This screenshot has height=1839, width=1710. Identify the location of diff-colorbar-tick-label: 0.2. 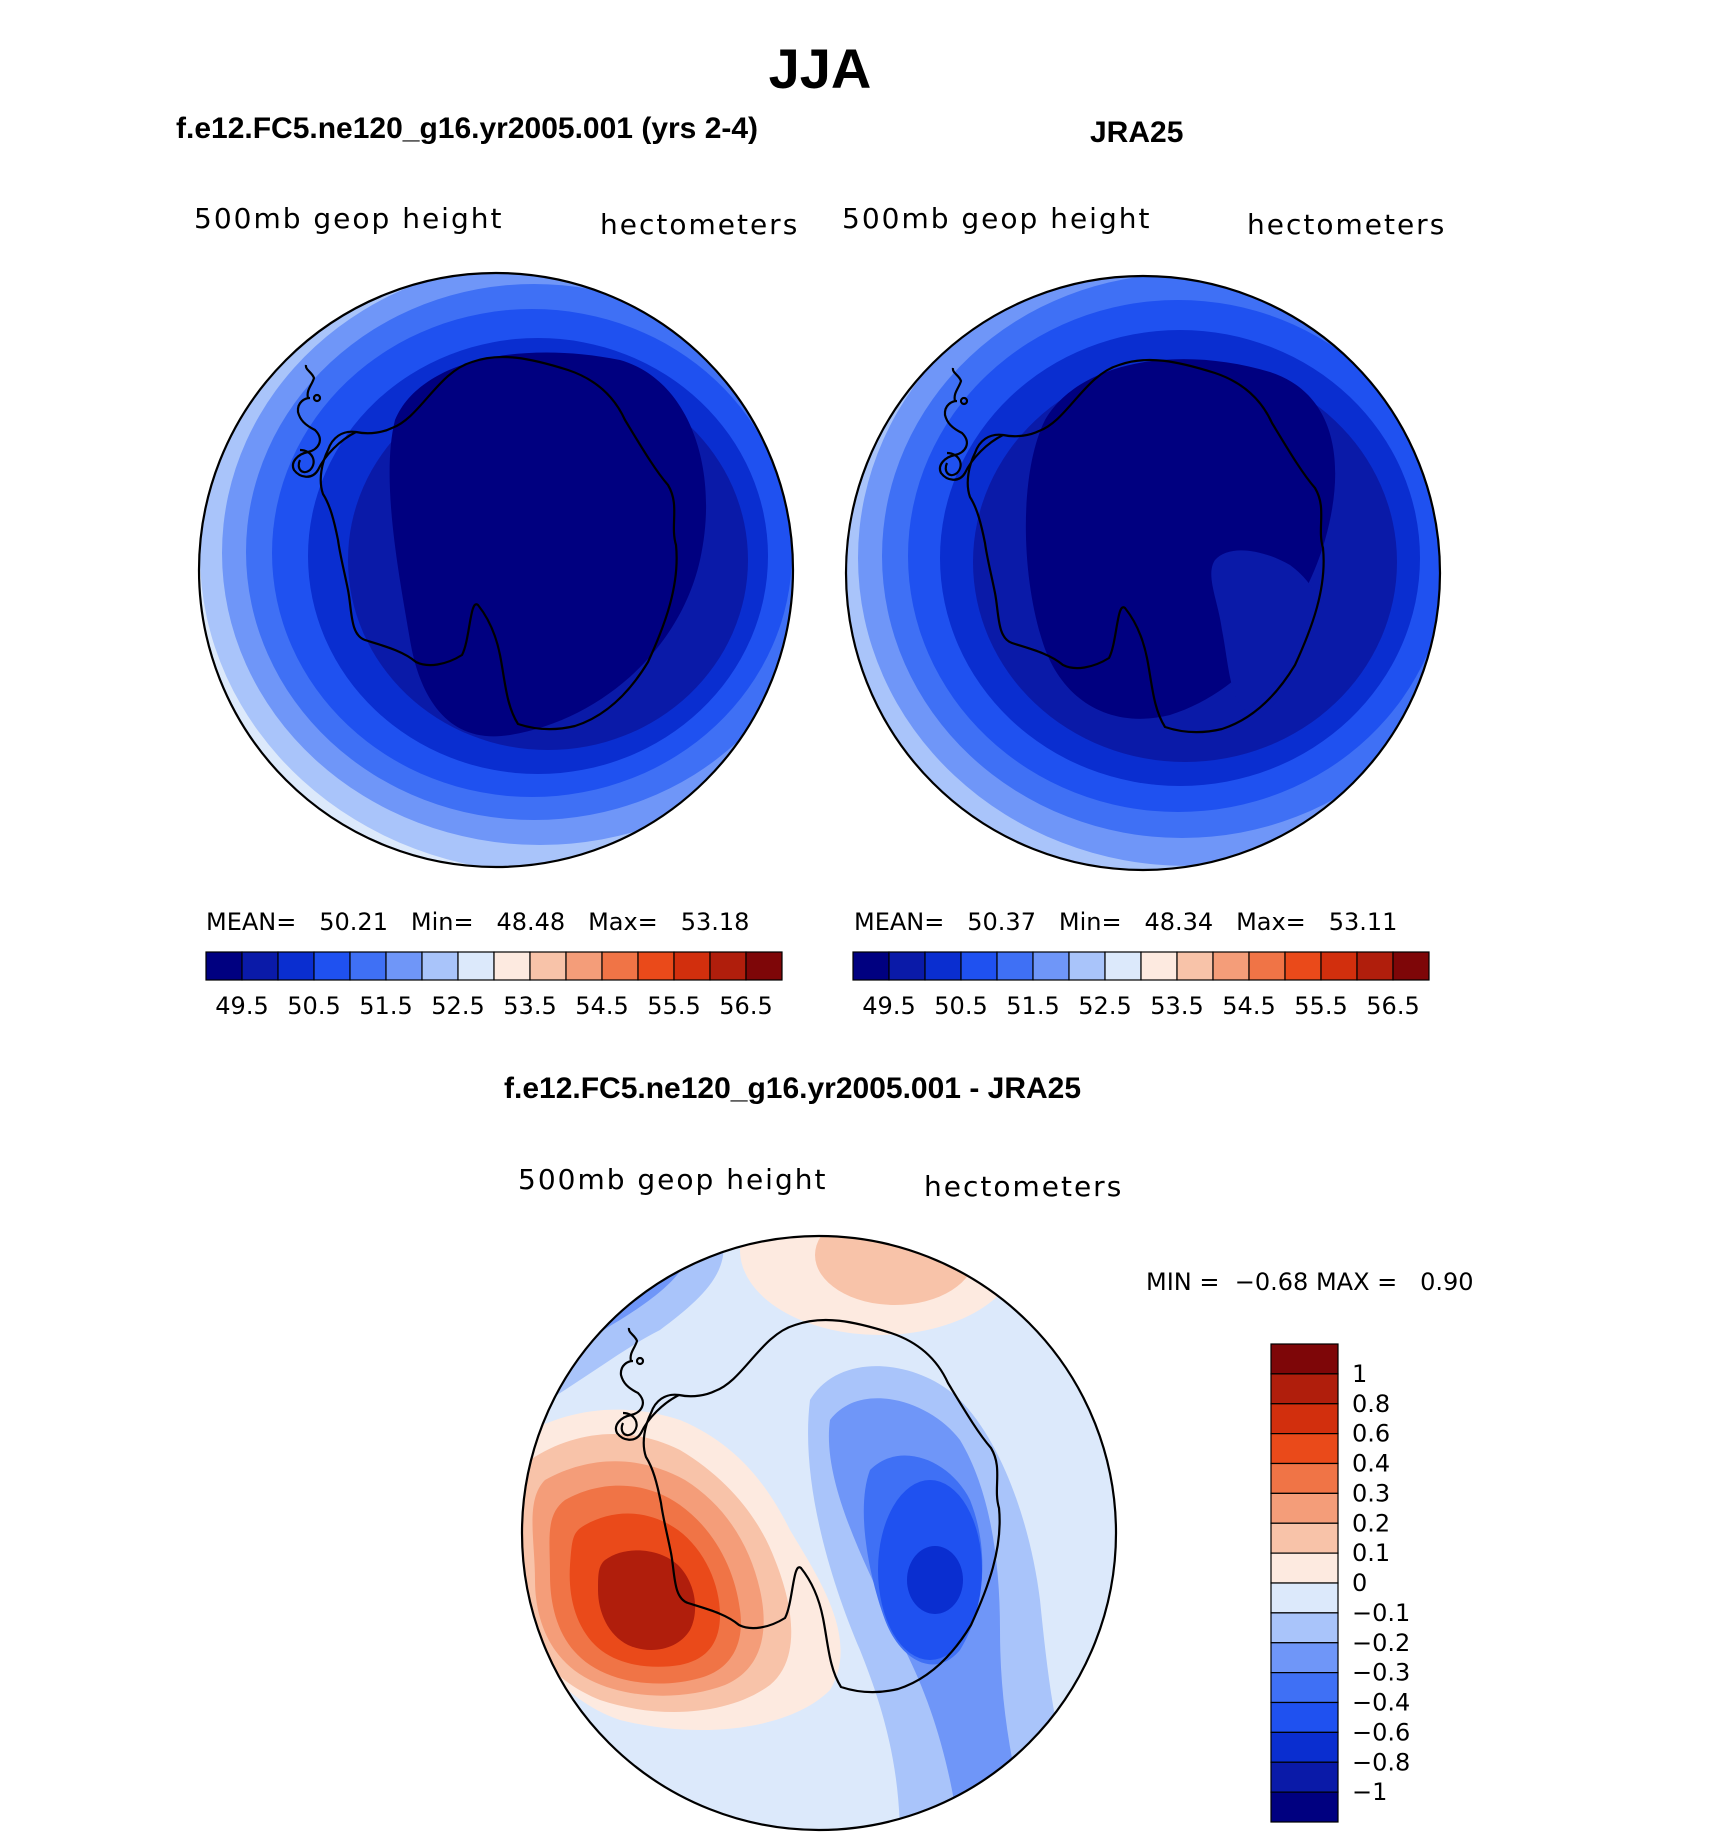
(1371, 1523).